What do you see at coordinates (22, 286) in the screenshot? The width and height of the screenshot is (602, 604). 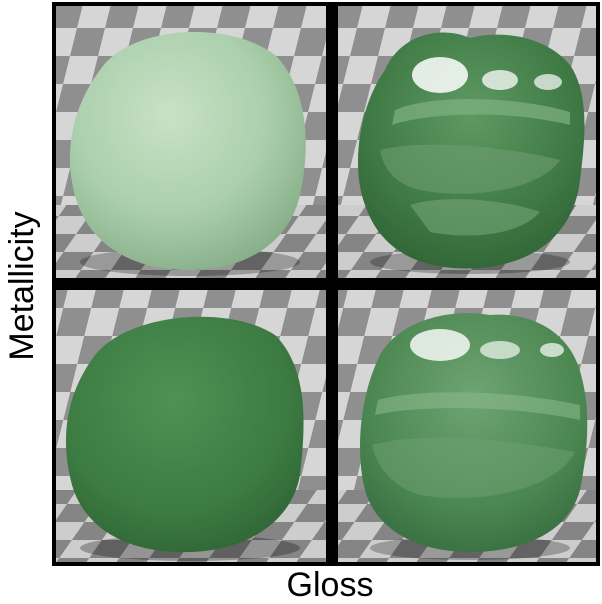 I see `y-axis-label: Metallicity` at bounding box center [22, 286].